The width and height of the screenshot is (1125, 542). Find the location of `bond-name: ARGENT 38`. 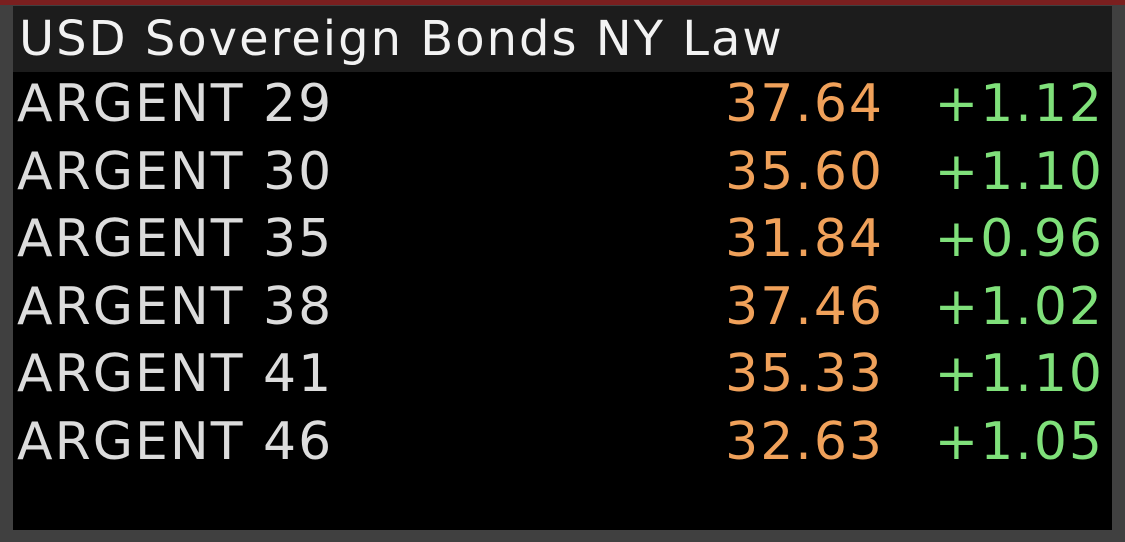

bond-name: ARGENT 38 is located at coordinates (175, 306).